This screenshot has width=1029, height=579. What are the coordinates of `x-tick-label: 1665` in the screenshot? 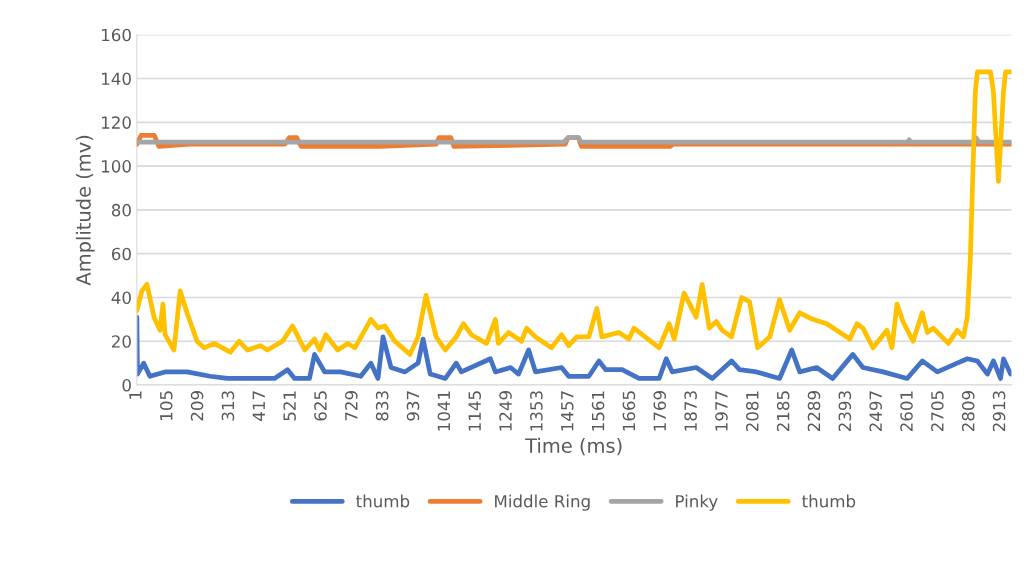 It's located at (629, 411).